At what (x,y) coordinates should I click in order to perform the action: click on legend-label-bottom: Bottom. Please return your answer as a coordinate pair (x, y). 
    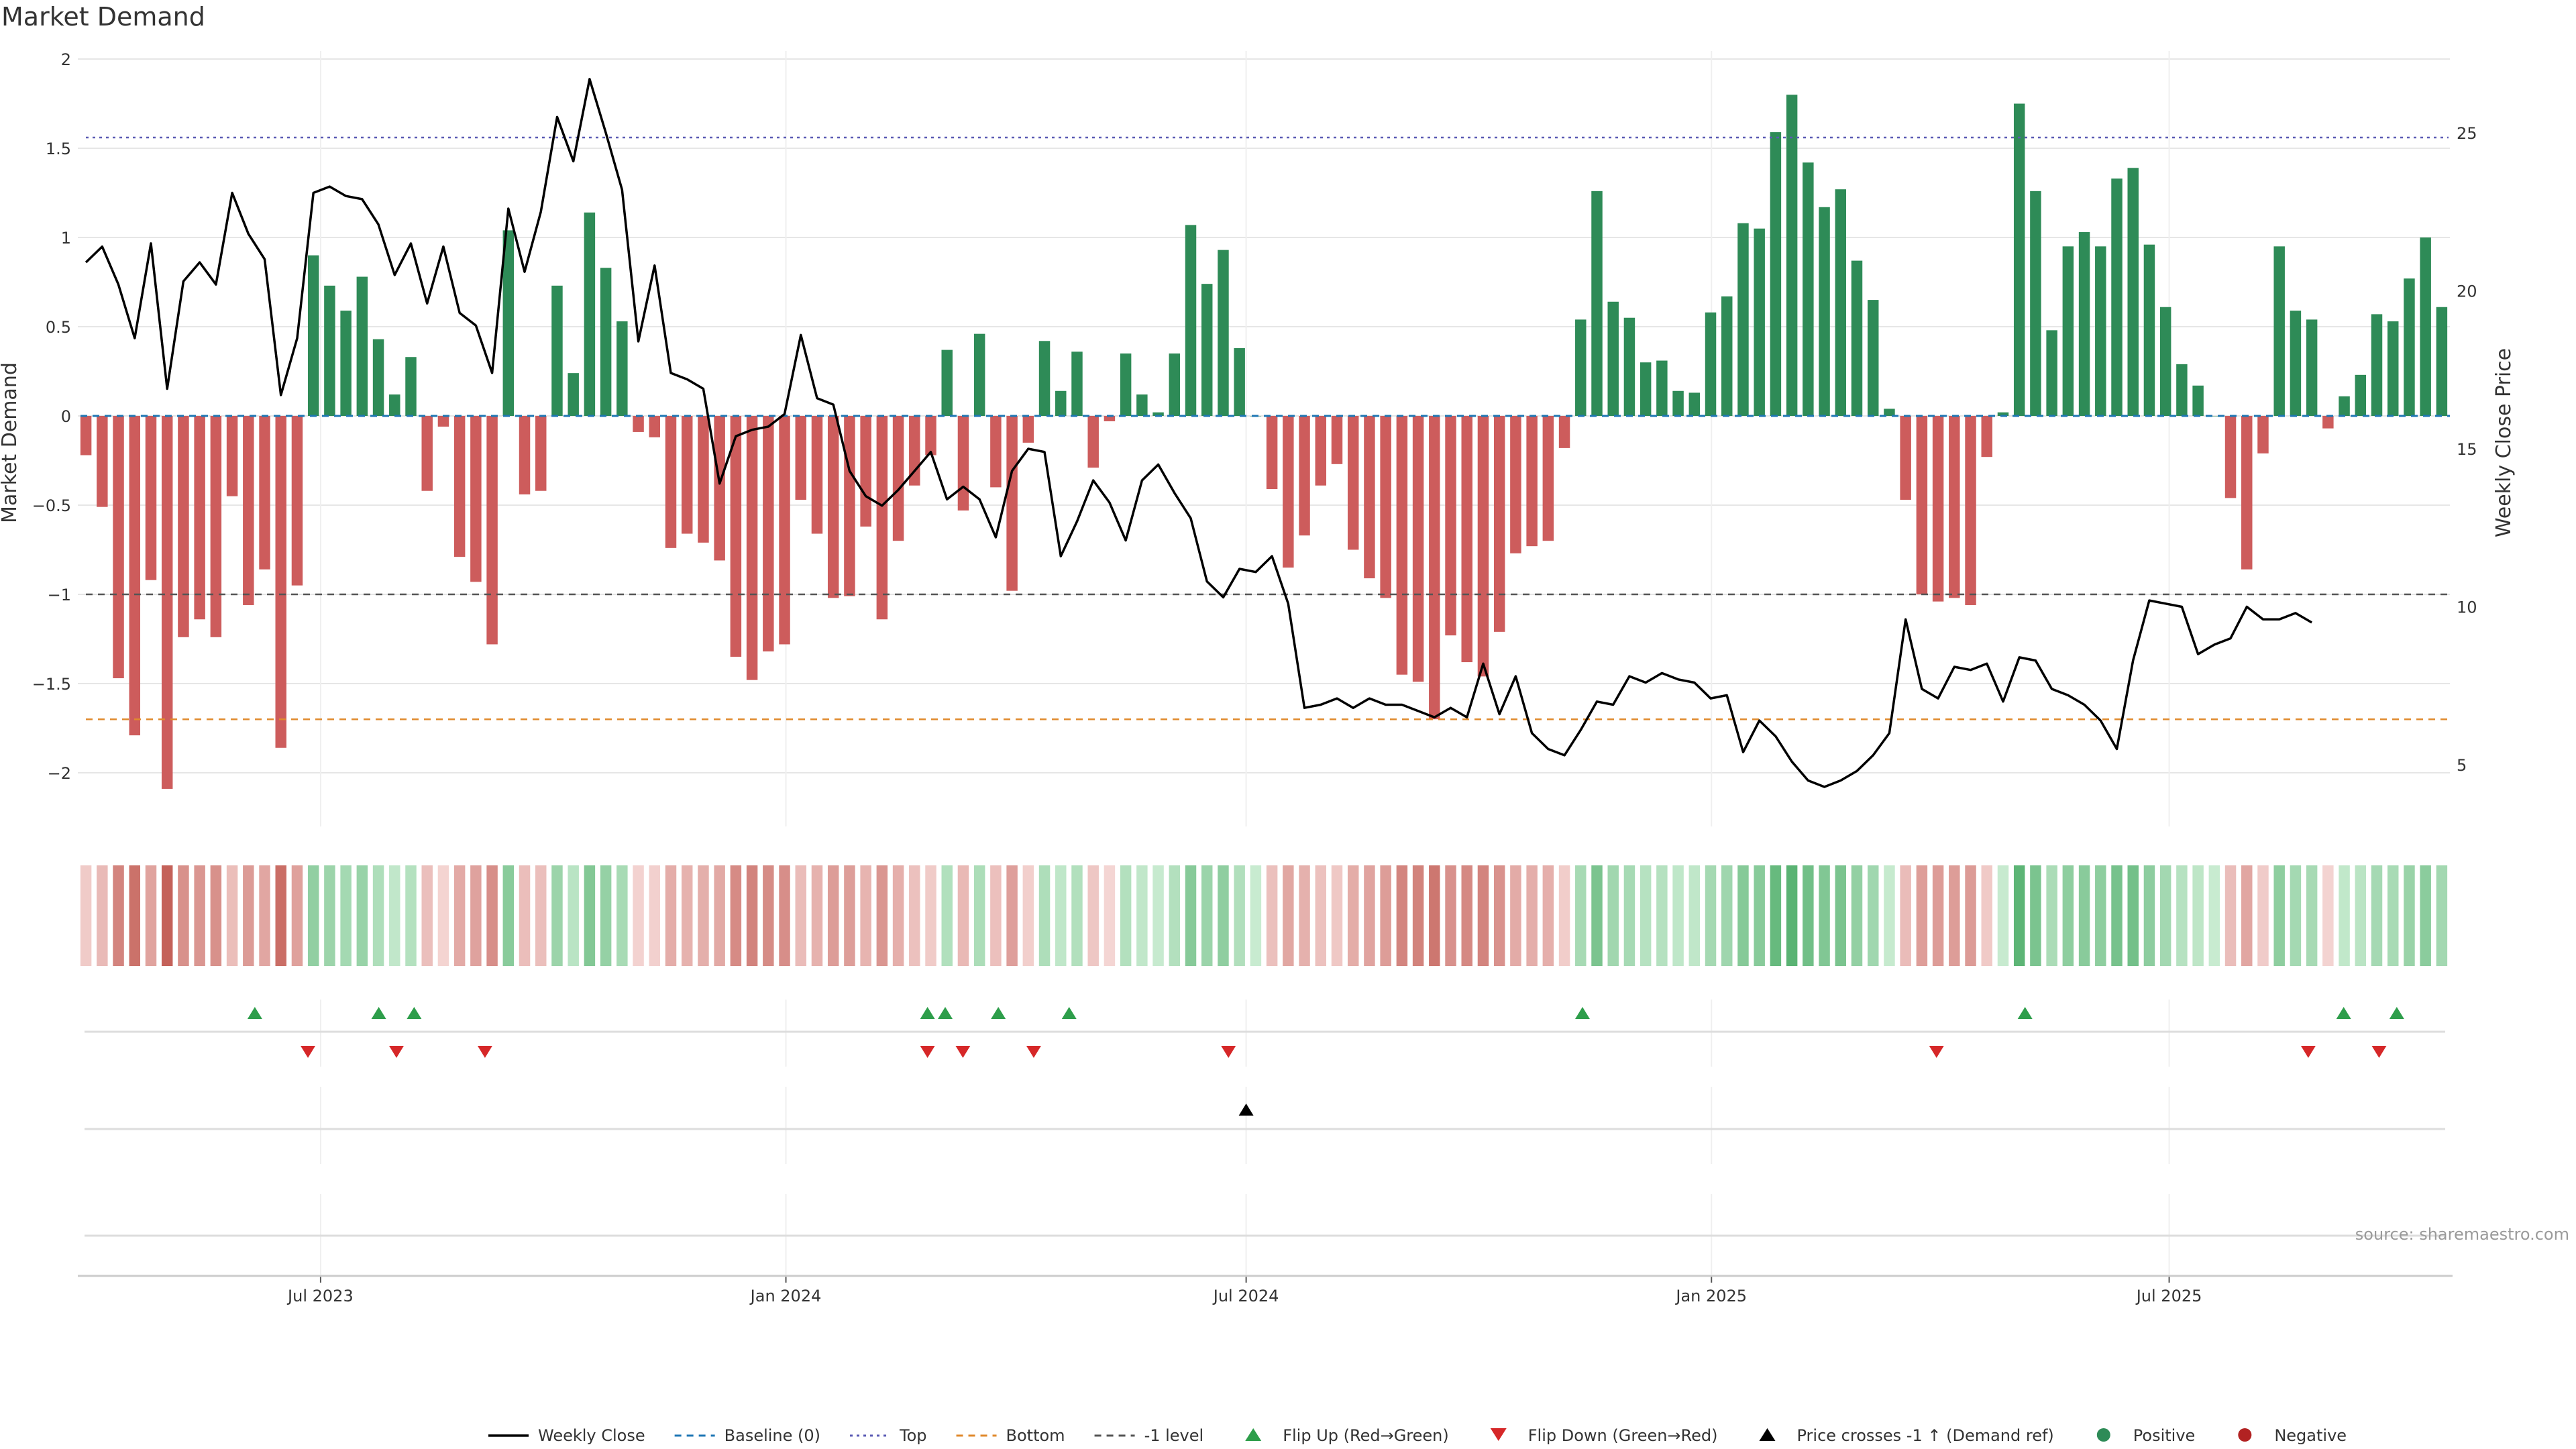
    Looking at the image, I should click on (1035, 1435).